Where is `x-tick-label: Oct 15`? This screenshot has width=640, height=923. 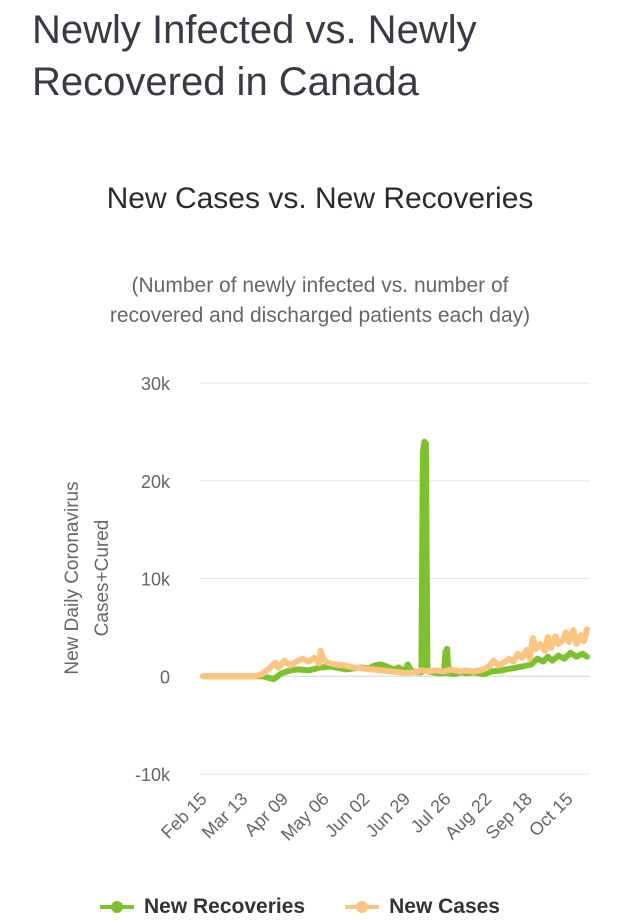
x-tick-label: Oct 15 is located at coordinates (551, 815).